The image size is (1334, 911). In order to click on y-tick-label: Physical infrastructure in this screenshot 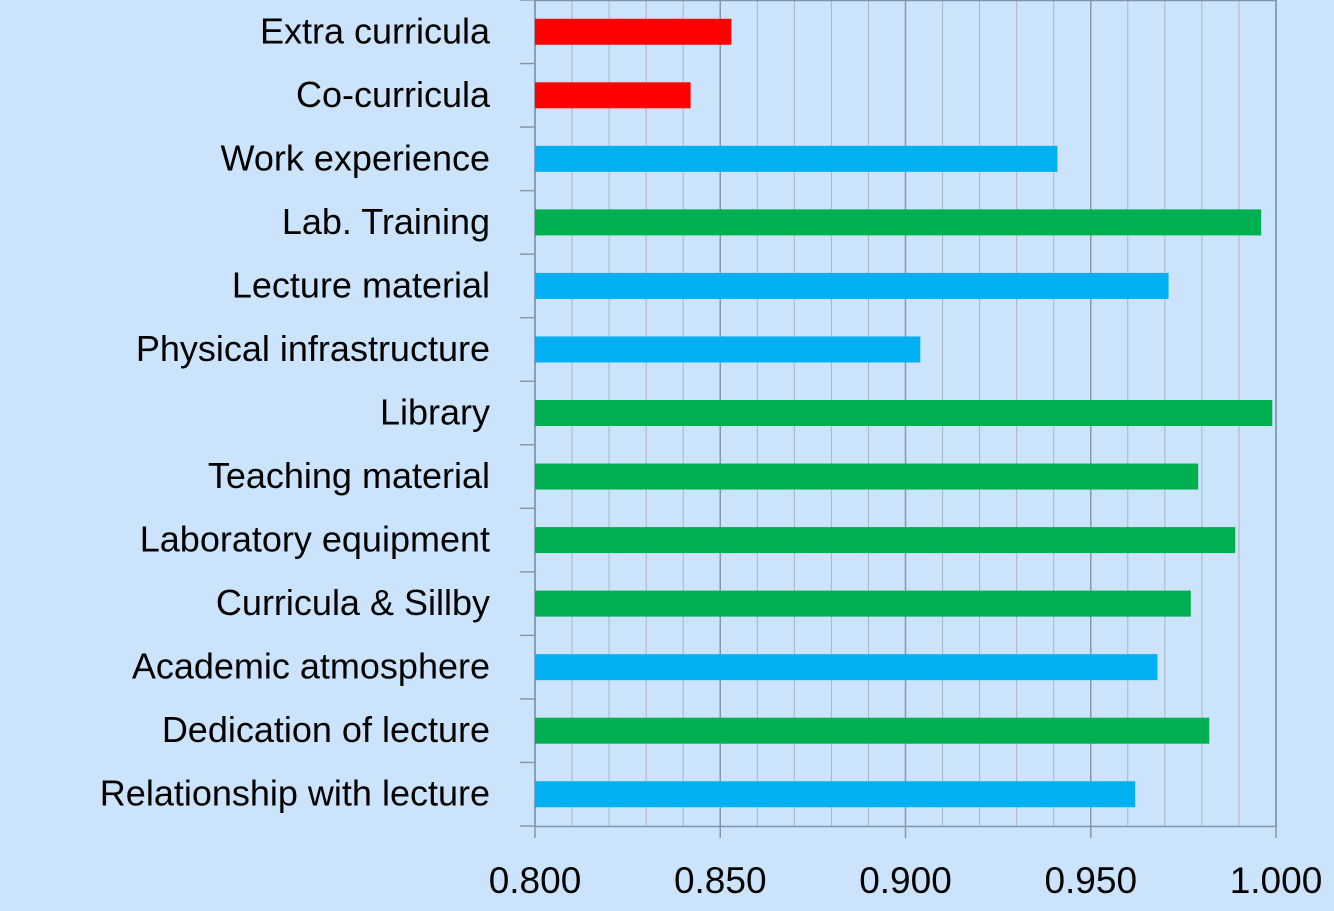, I will do `click(313, 348)`.